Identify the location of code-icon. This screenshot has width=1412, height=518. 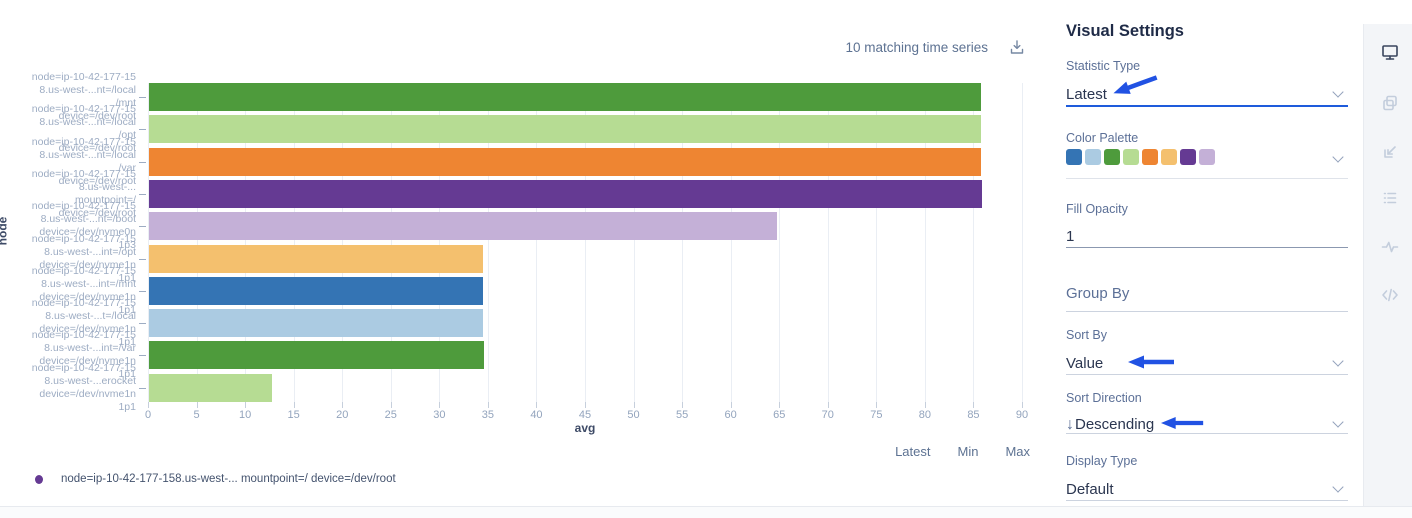
(1390, 295).